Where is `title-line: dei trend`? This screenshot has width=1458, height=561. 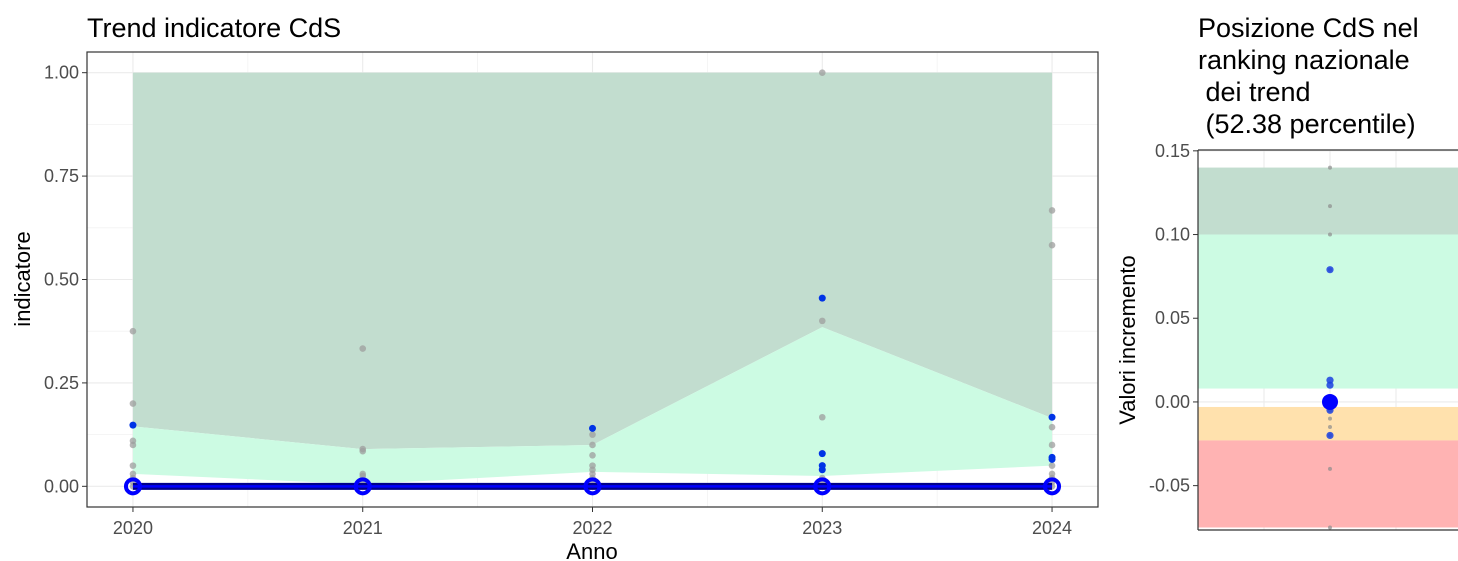
title-line: dei trend is located at coordinates (1254, 92).